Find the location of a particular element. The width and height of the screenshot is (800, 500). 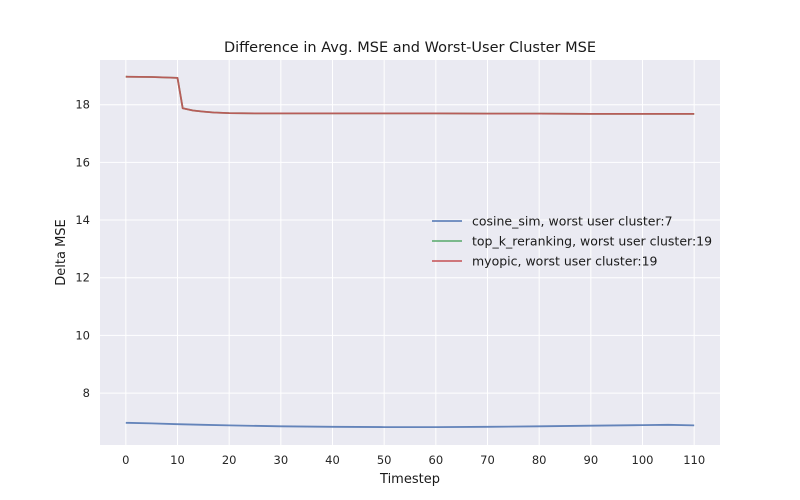

x-tick-label: 60 is located at coordinates (436, 460).